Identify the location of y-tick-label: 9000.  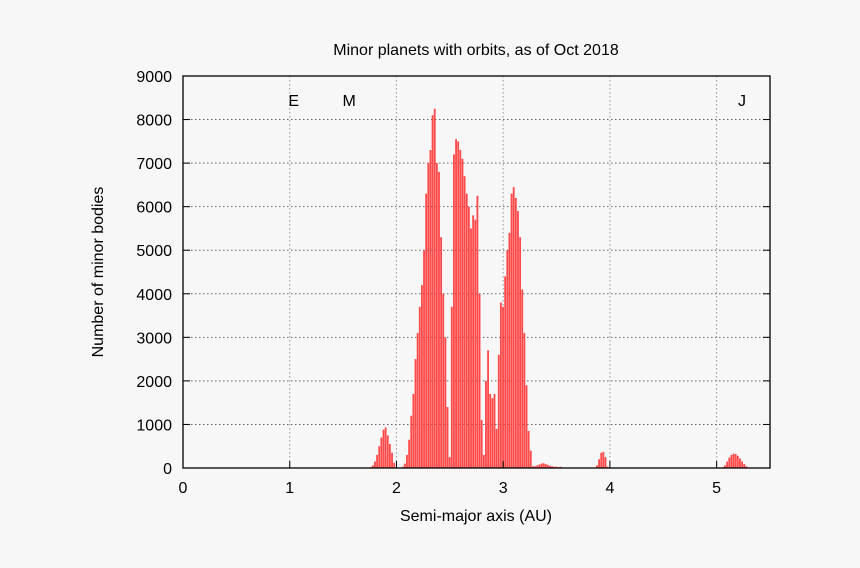
(154, 77).